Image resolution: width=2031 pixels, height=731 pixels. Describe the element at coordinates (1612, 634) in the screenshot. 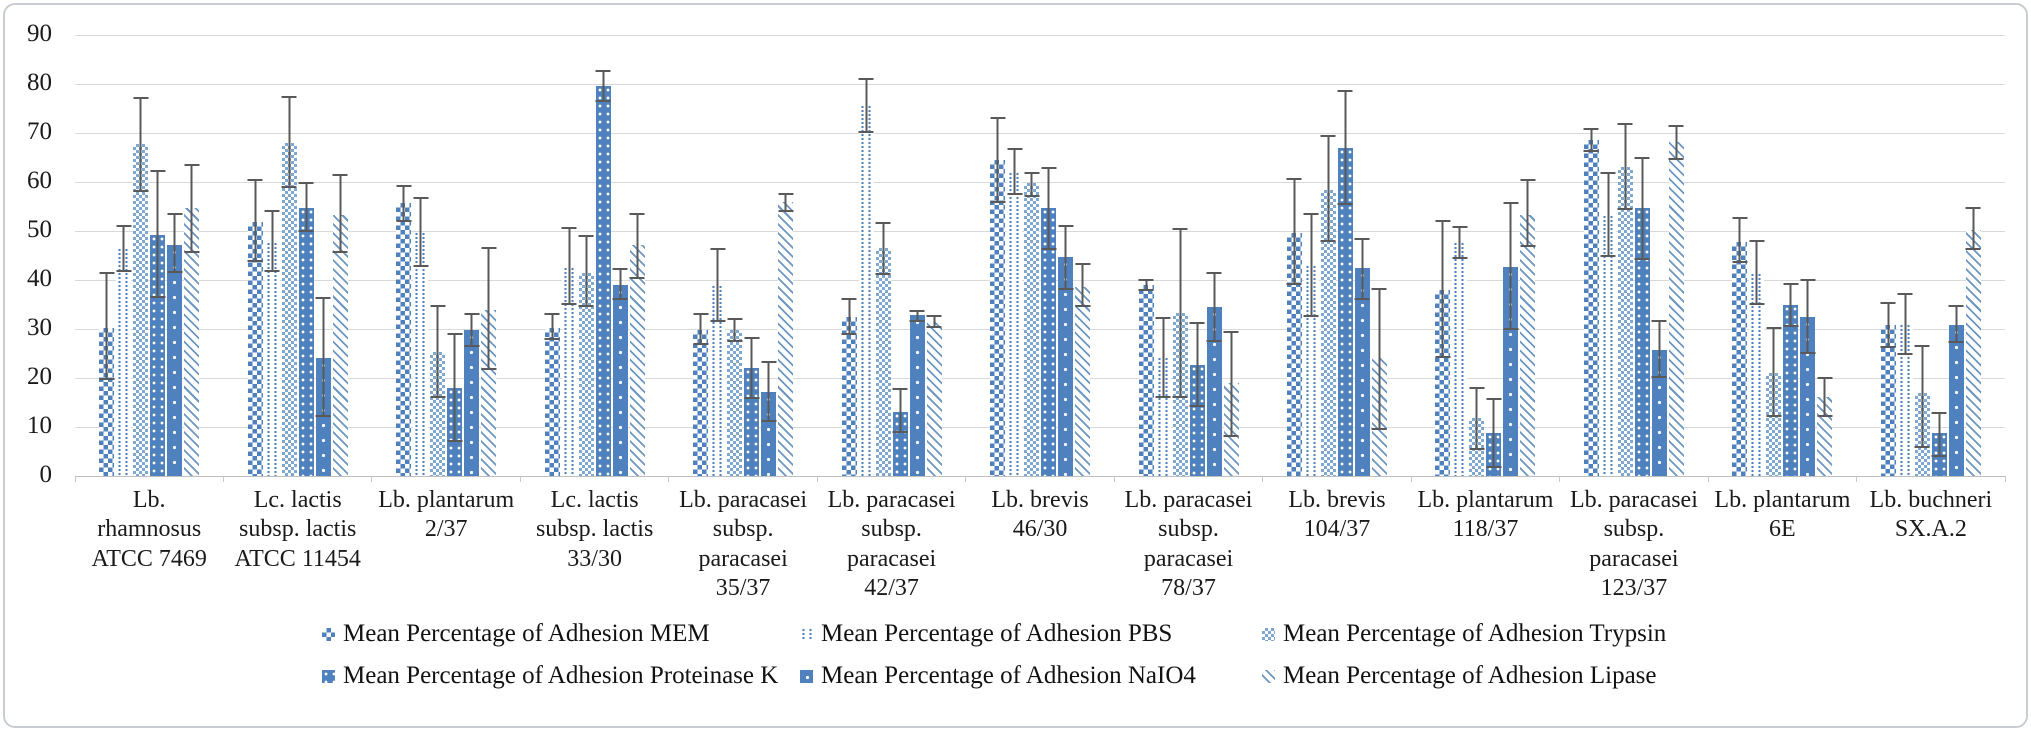

I see `legend-item: Mean Percentage of Adhesion Trypsin` at that location.